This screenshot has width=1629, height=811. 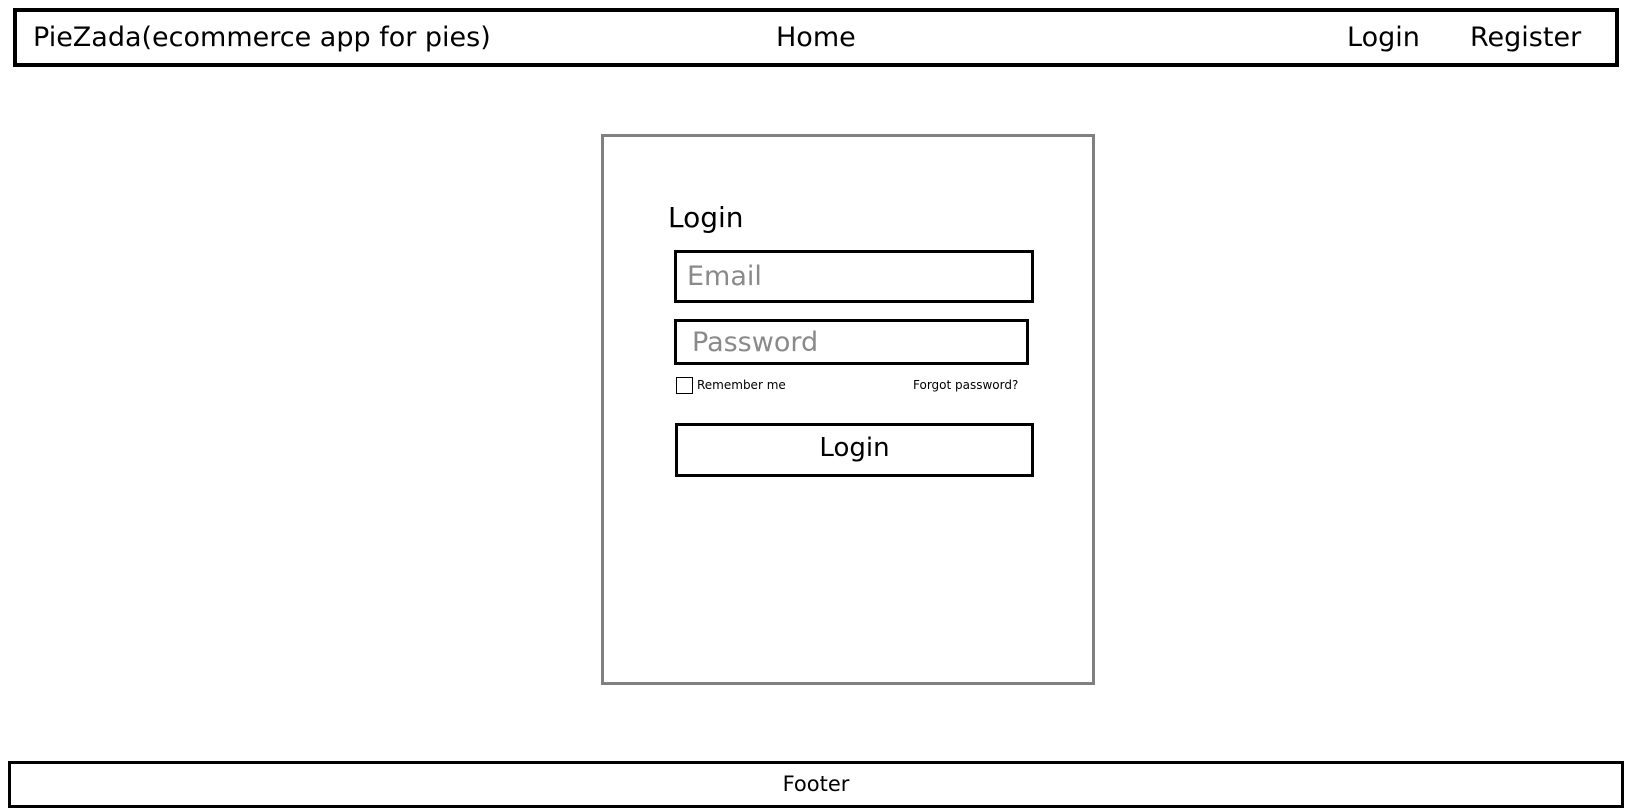 What do you see at coordinates (741, 385) in the screenshot?
I see `remember-me-label: Remember me` at bounding box center [741, 385].